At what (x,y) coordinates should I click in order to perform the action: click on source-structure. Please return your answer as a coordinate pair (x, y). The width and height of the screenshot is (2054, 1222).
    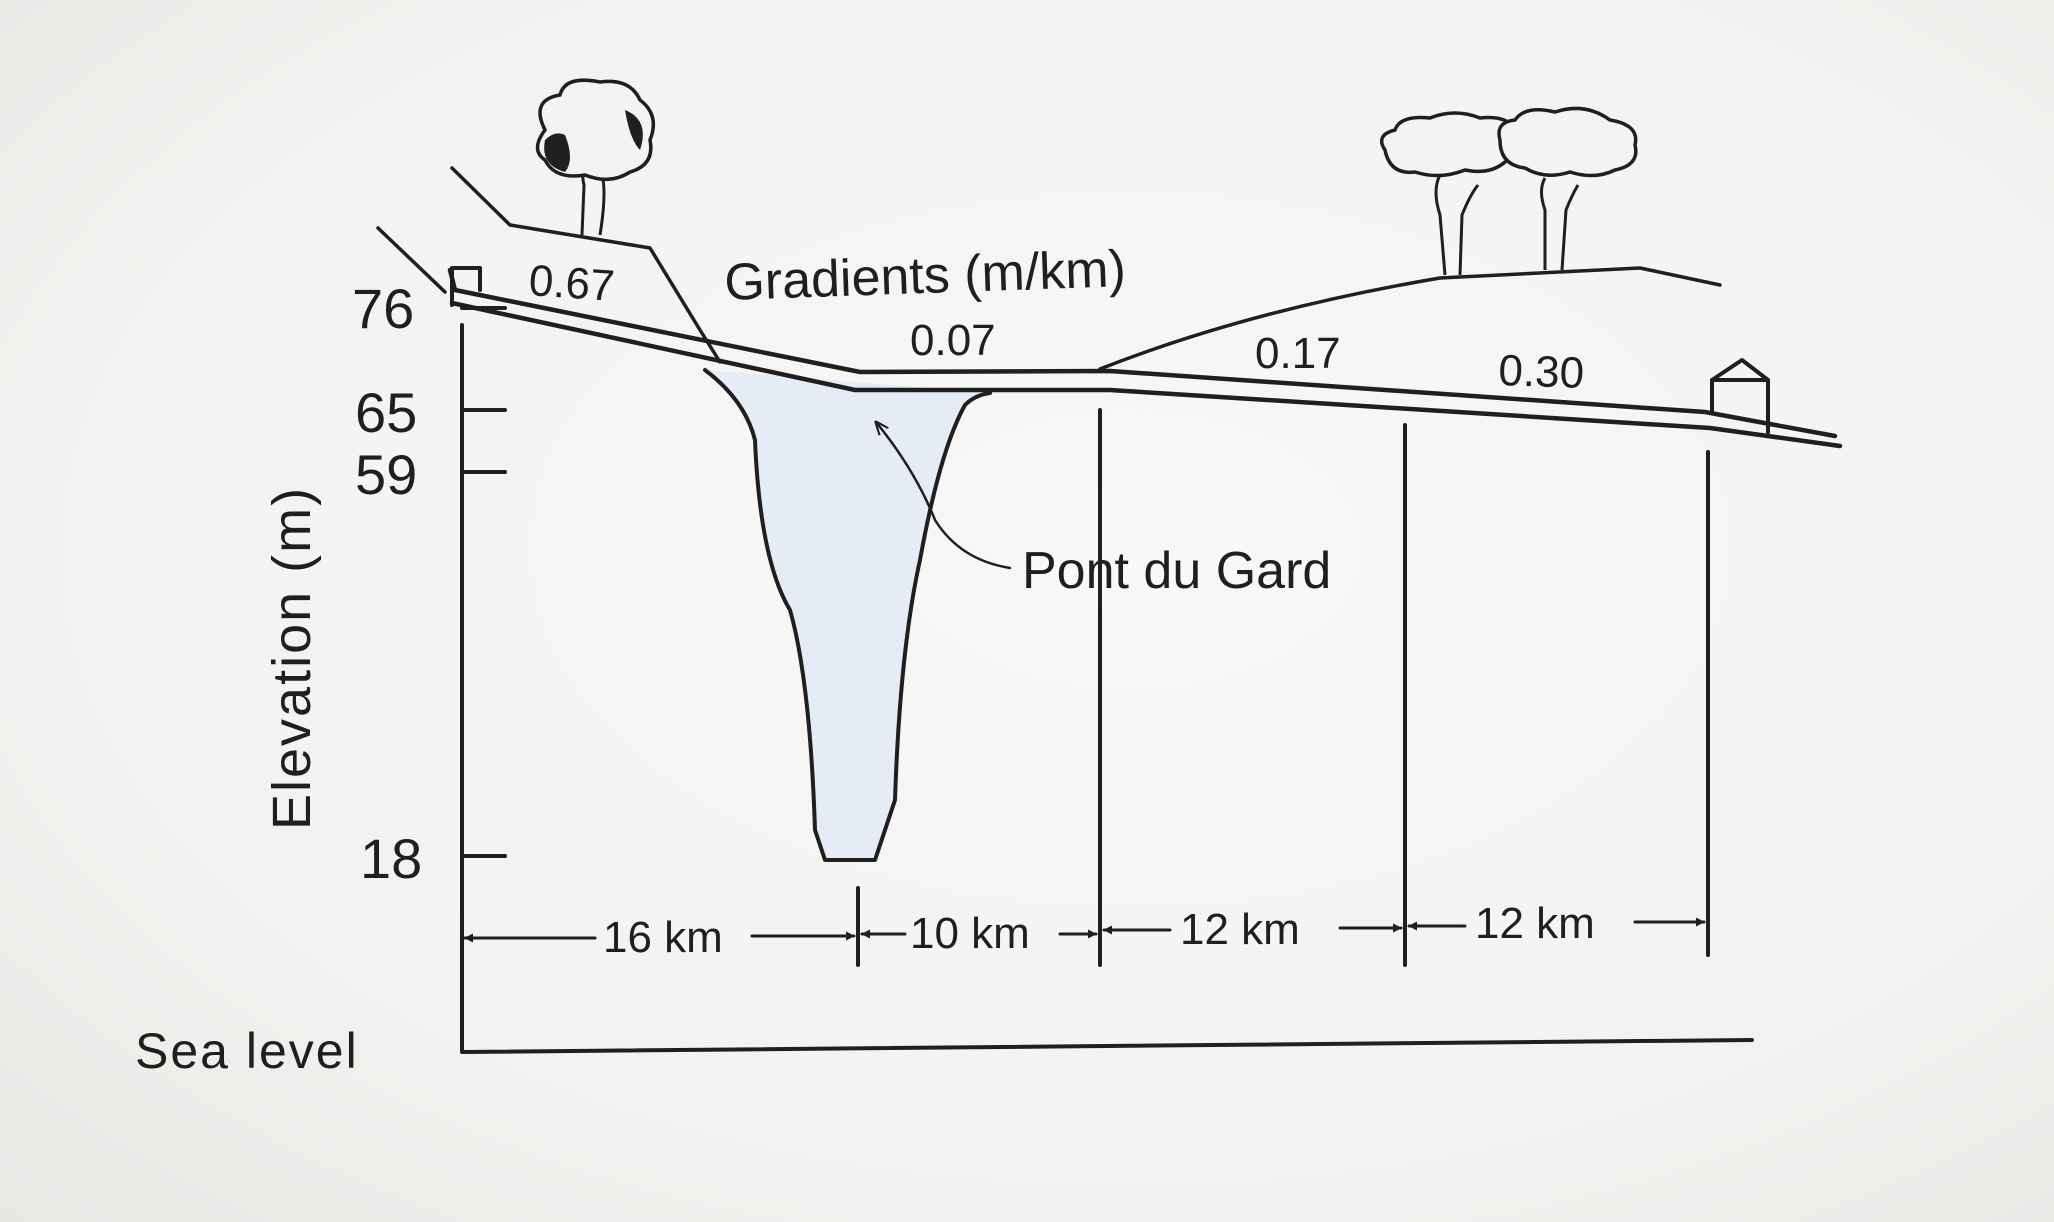
    Looking at the image, I should click on (466, 286).